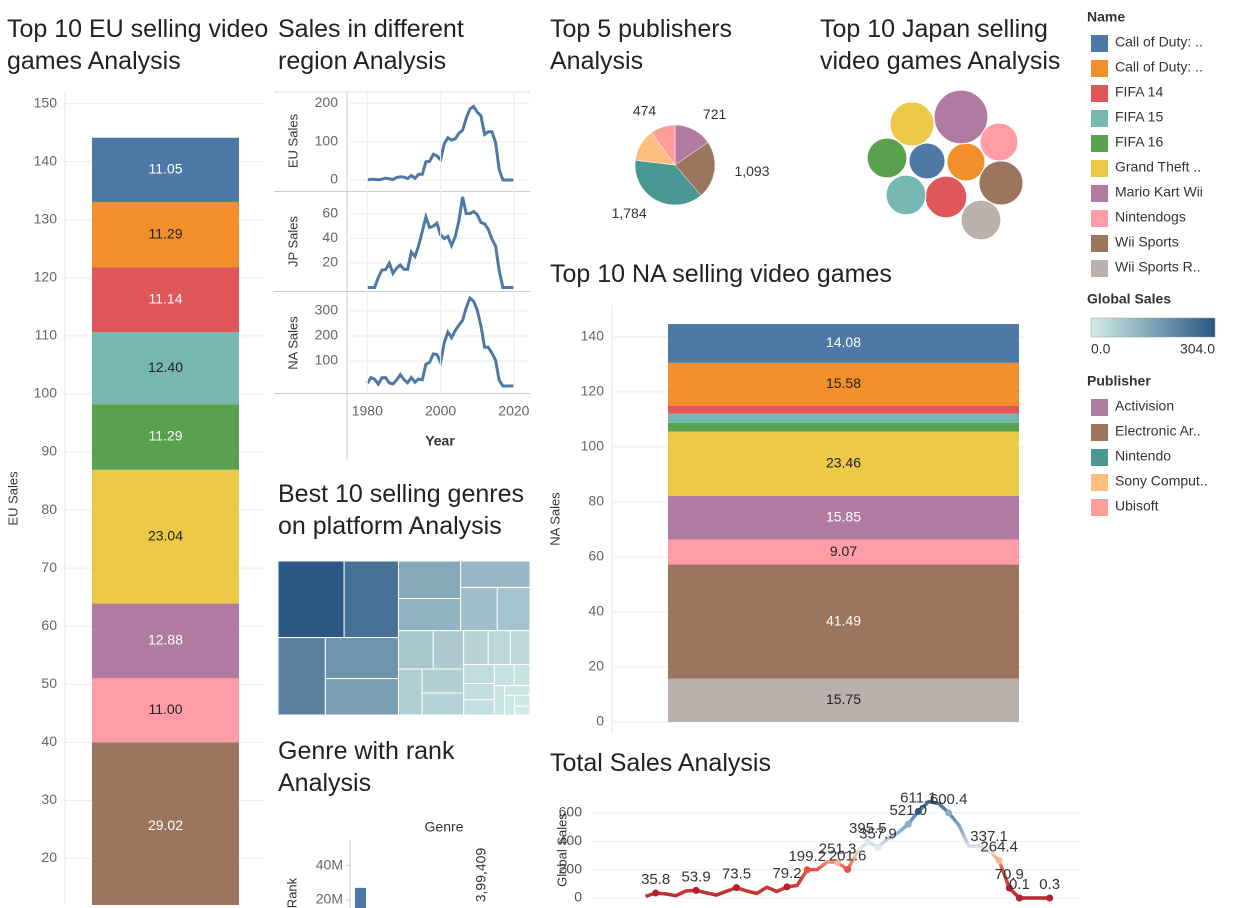 The image size is (1233, 908). I want to click on data-label: 611.1, so click(918, 797).